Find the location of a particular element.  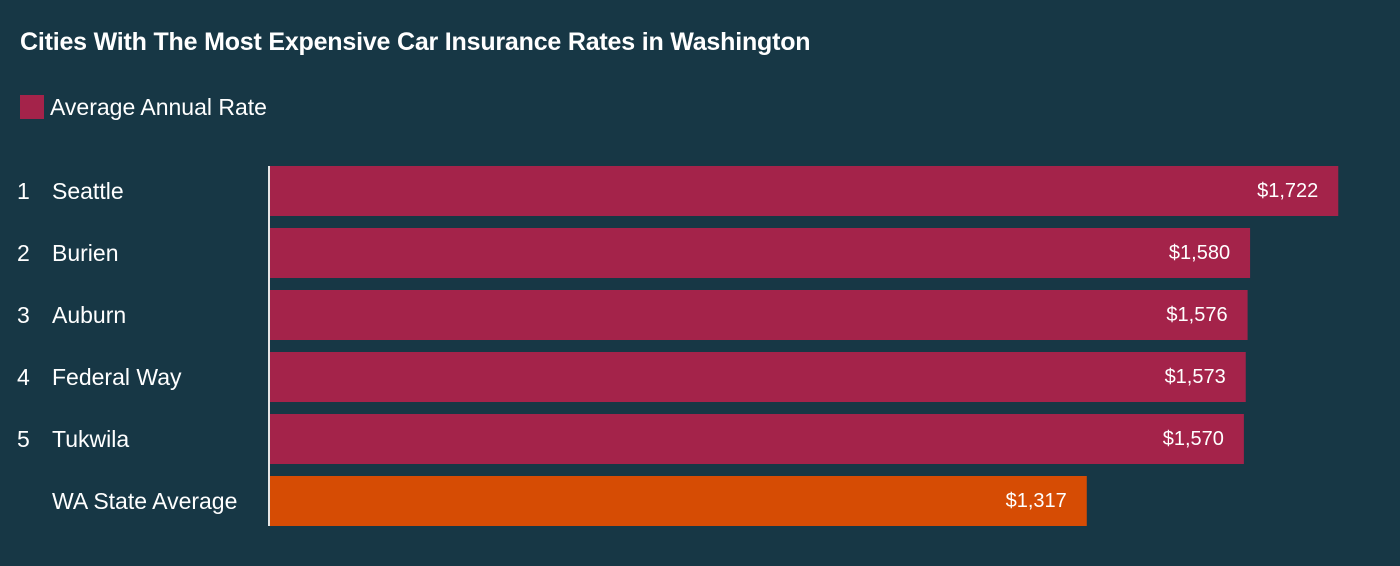

category-label-auburn: Auburn is located at coordinates (89, 315).